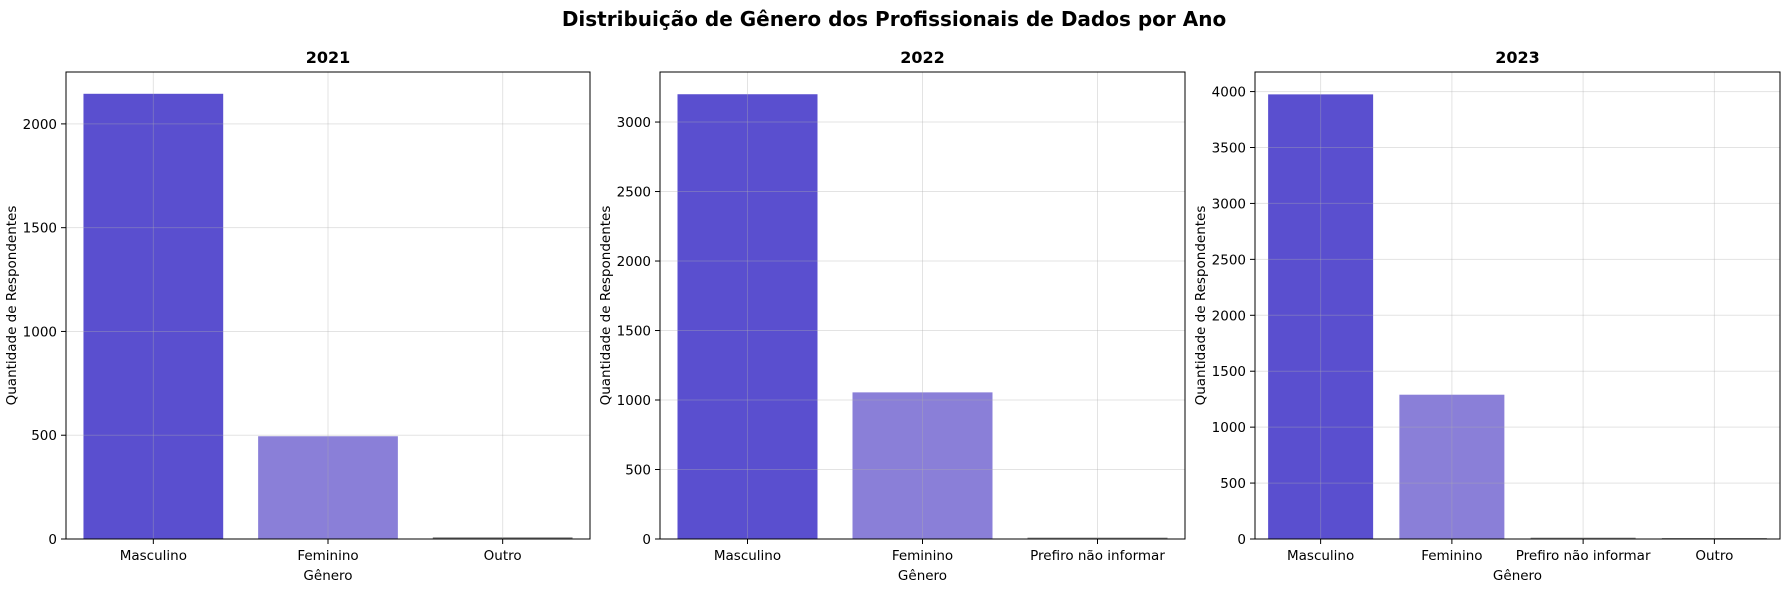 This screenshot has width=1789, height=592. I want to click on panel-title: 2022, so click(922, 57).